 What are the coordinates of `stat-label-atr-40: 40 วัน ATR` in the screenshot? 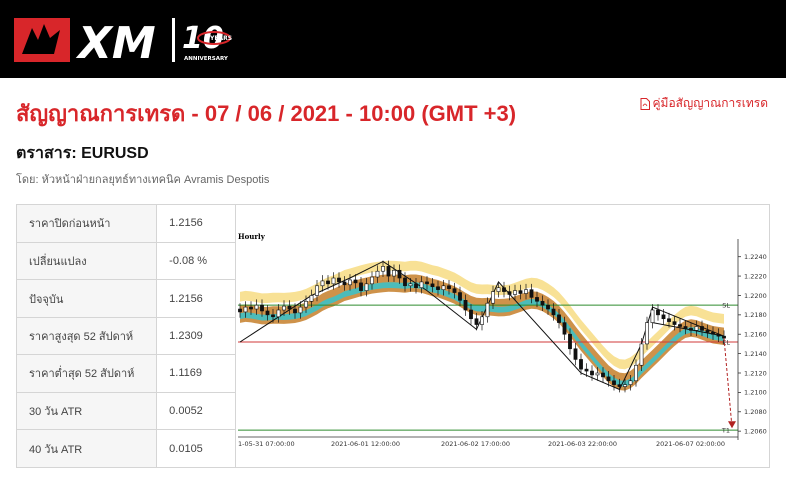 It's located at (87, 448).